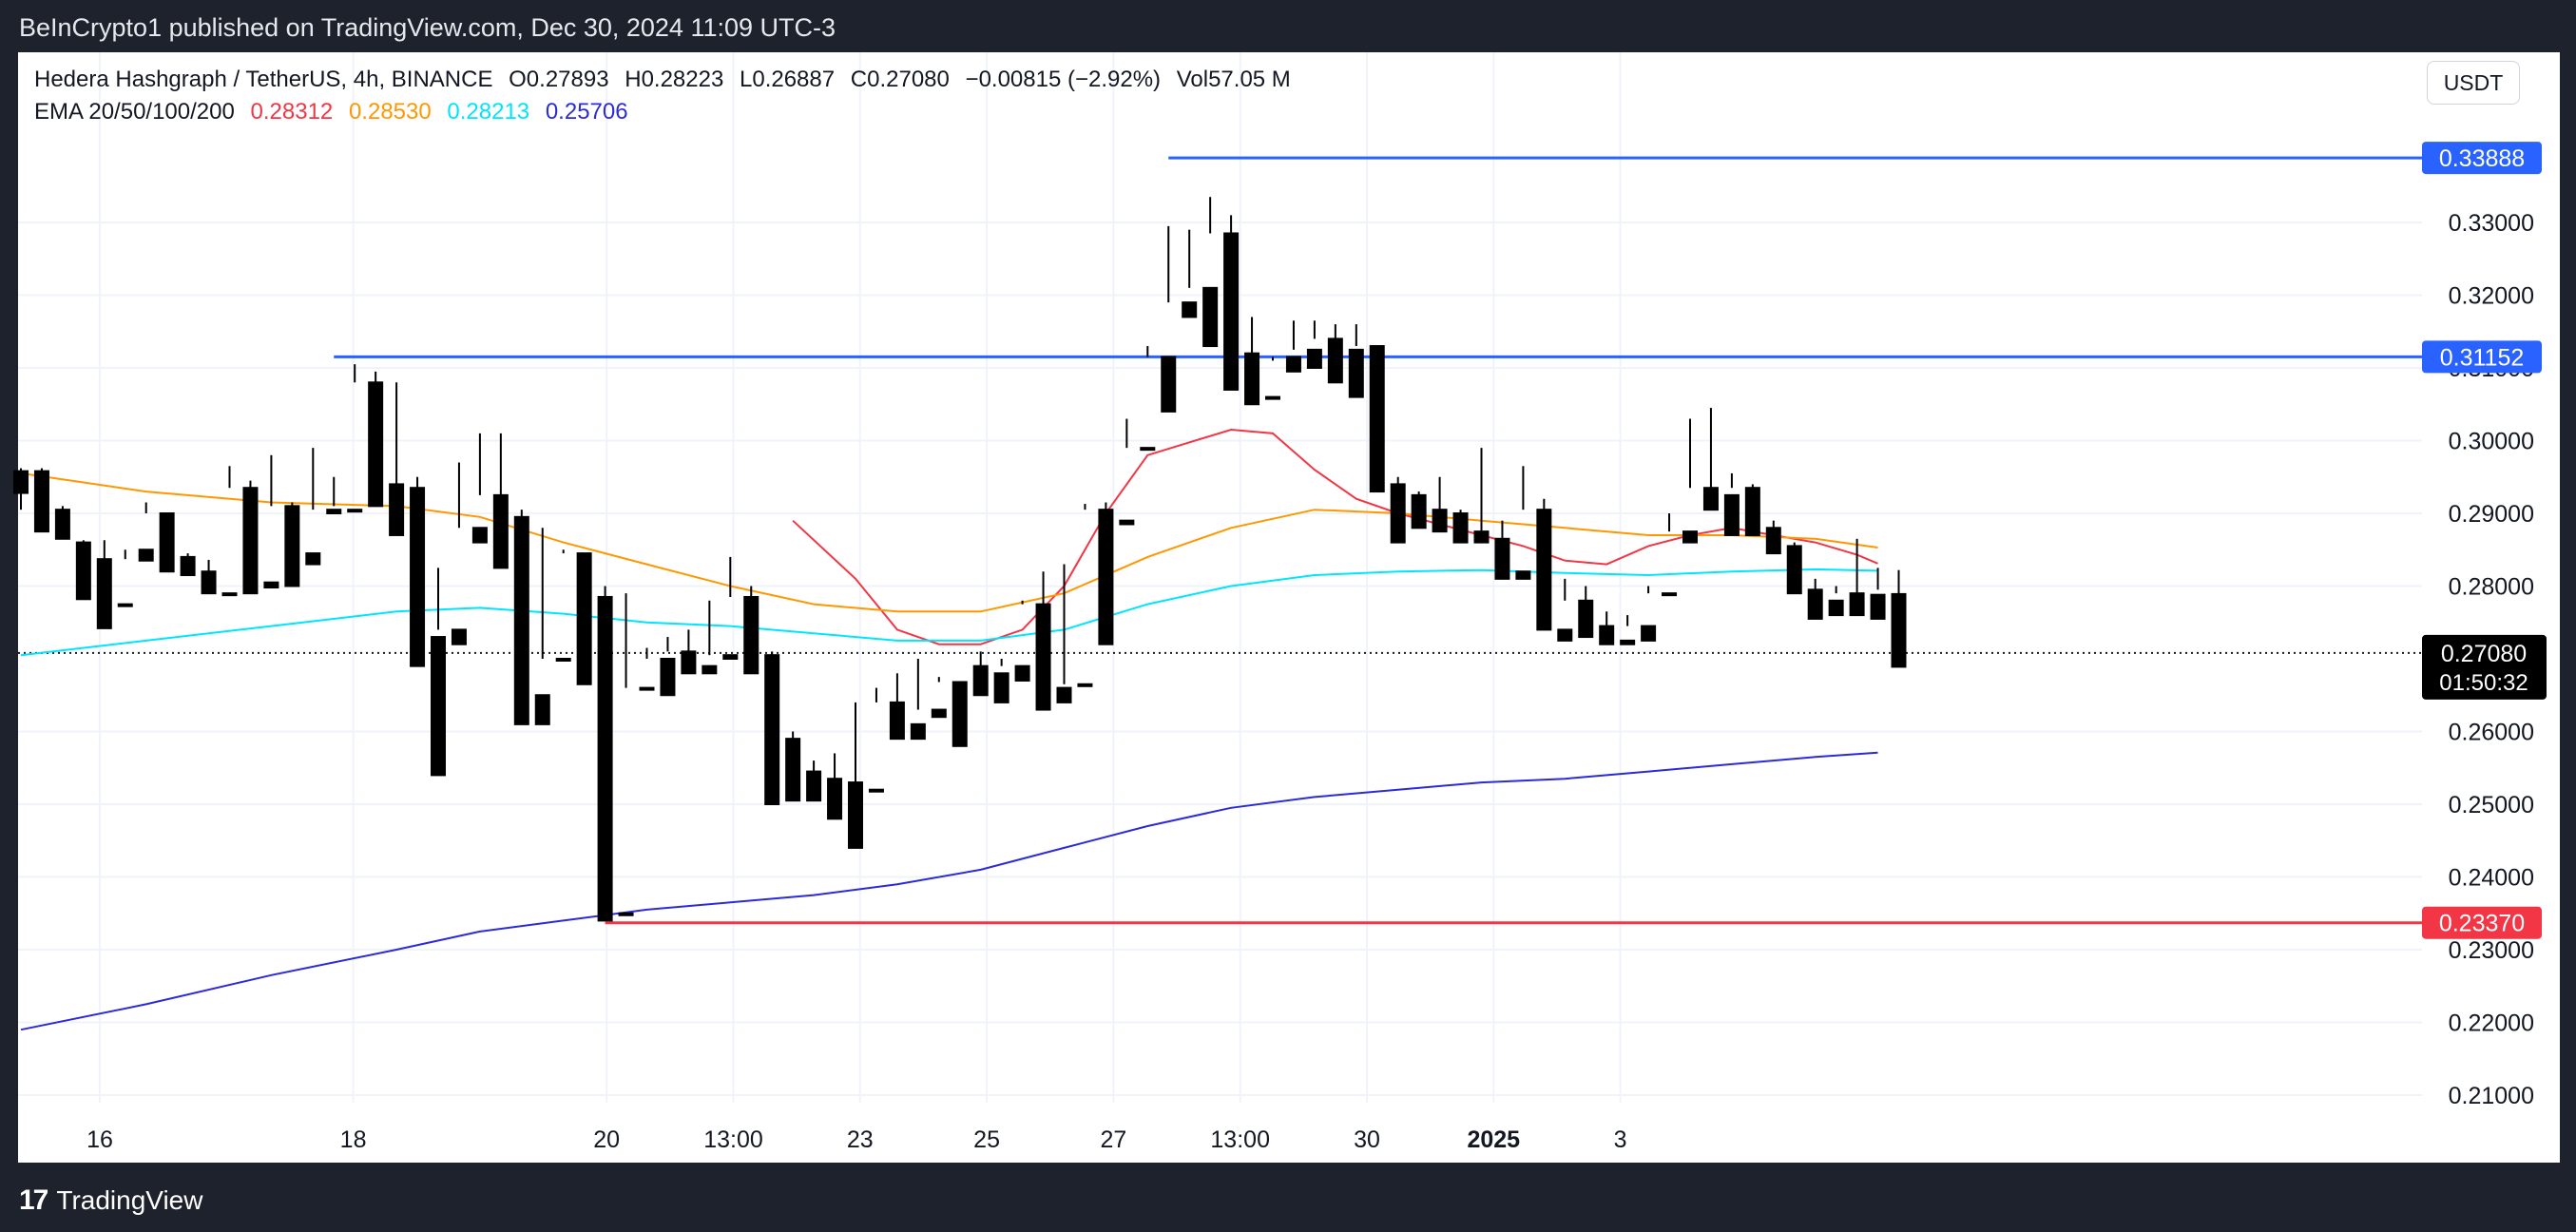 This screenshot has width=2576, height=1232. I want to click on x-tick-label: 25, so click(986, 1139).